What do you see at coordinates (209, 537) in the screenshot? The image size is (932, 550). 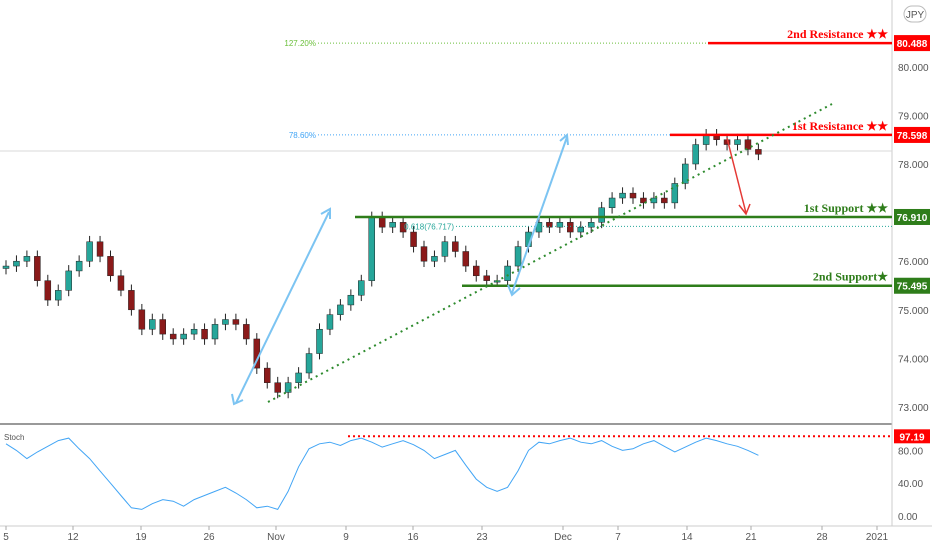 I see `time-tick-label: 26` at bounding box center [209, 537].